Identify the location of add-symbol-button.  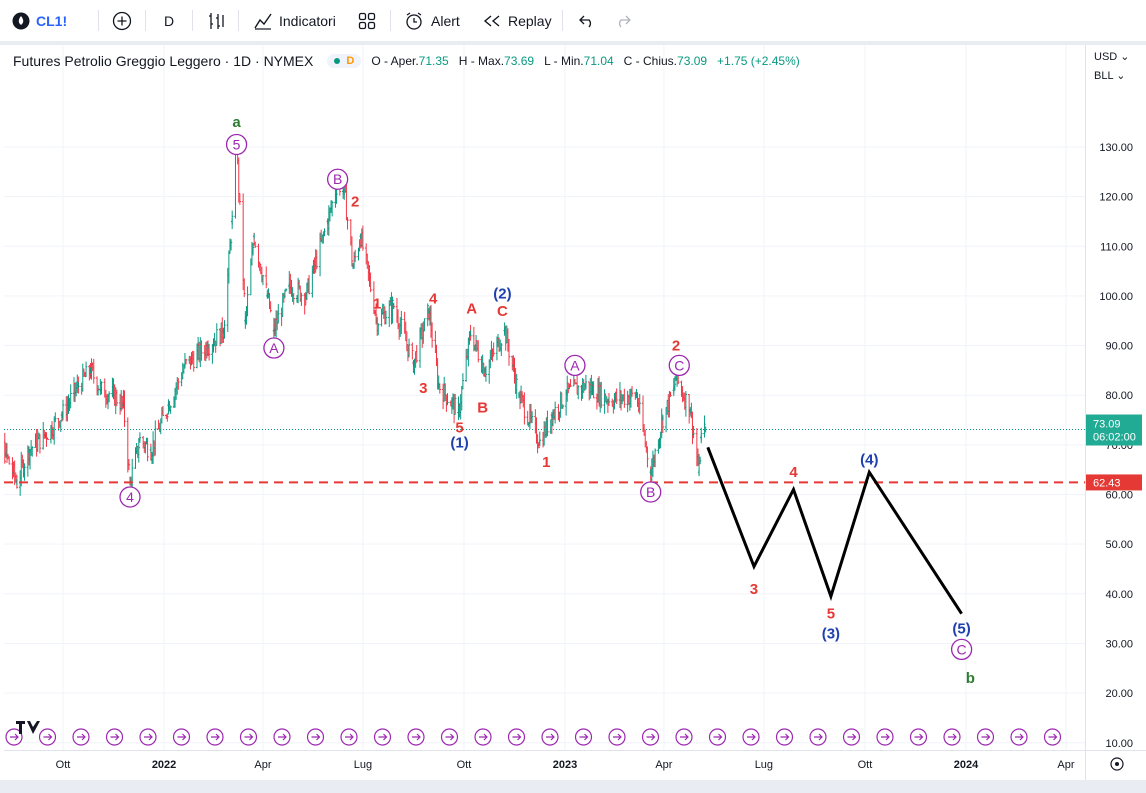
(122, 20).